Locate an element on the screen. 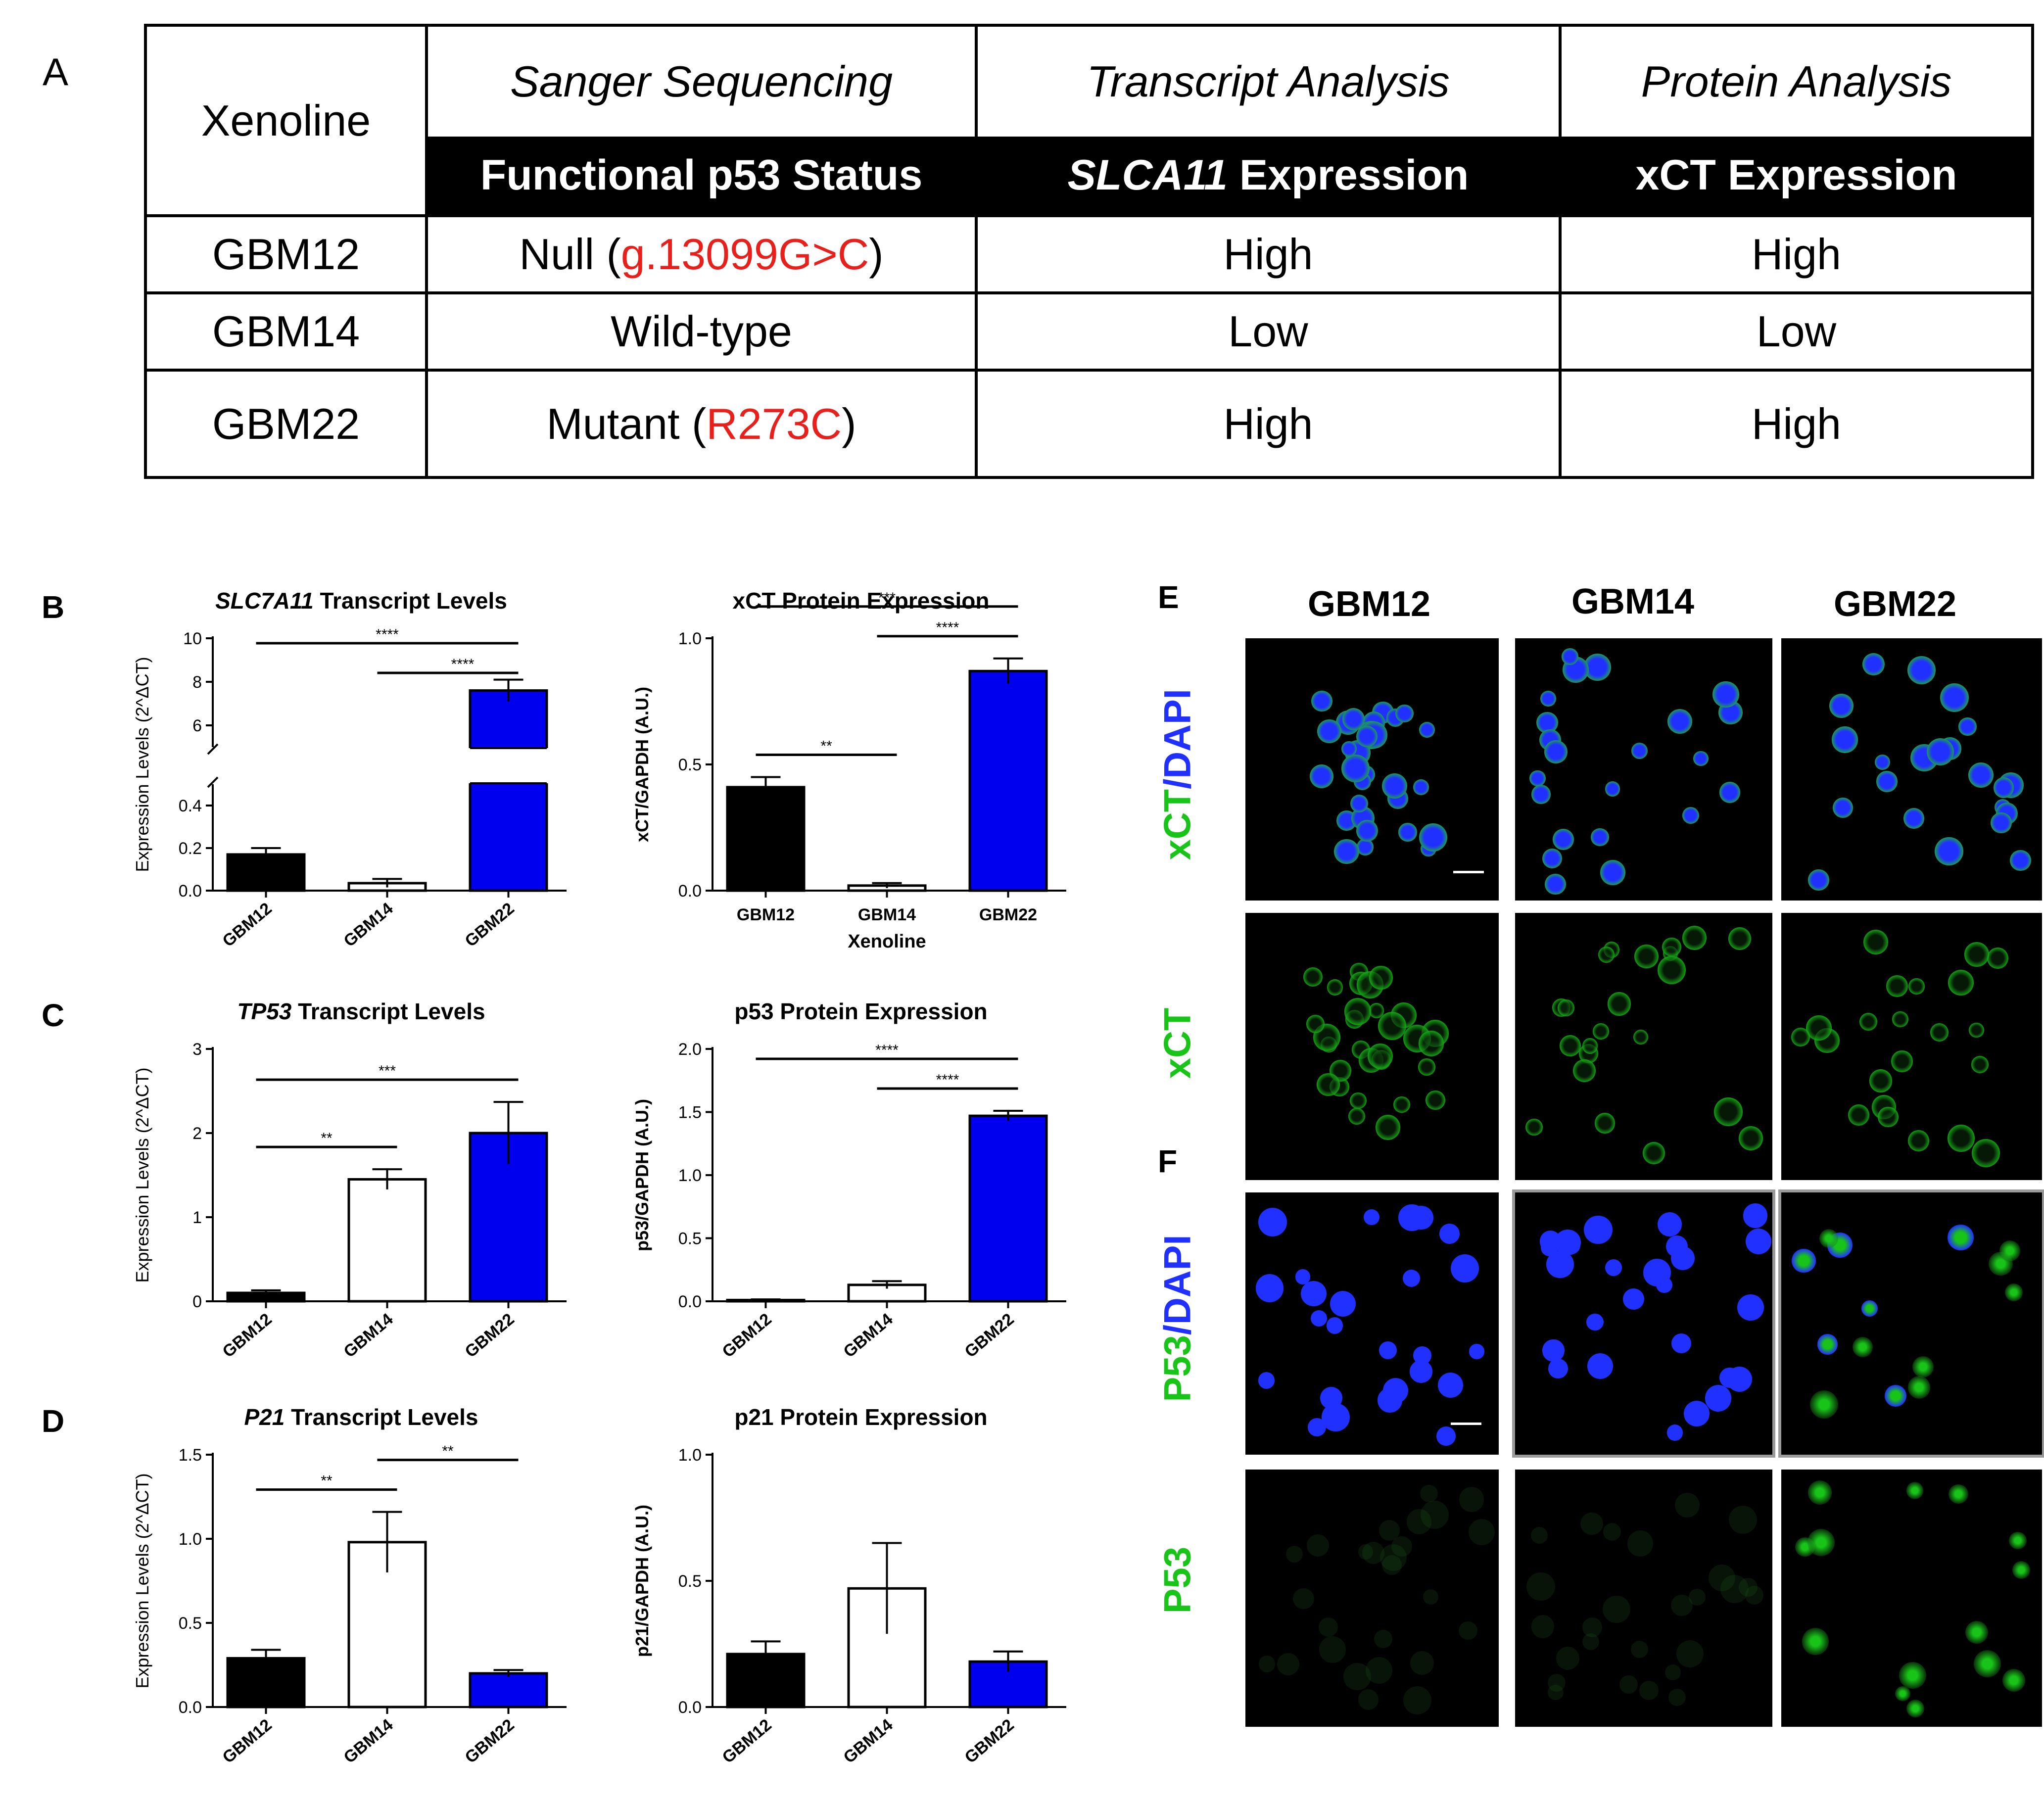  micrograph-gbm22-row3 is located at coordinates (1911, 1323).